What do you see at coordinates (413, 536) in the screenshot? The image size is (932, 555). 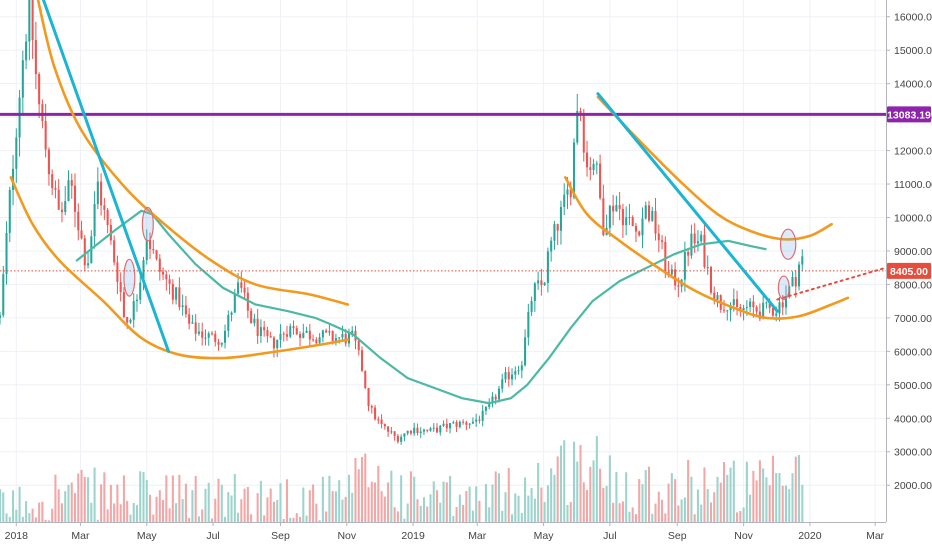 I see `x-tick-label: 2019` at bounding box center [413, 536].